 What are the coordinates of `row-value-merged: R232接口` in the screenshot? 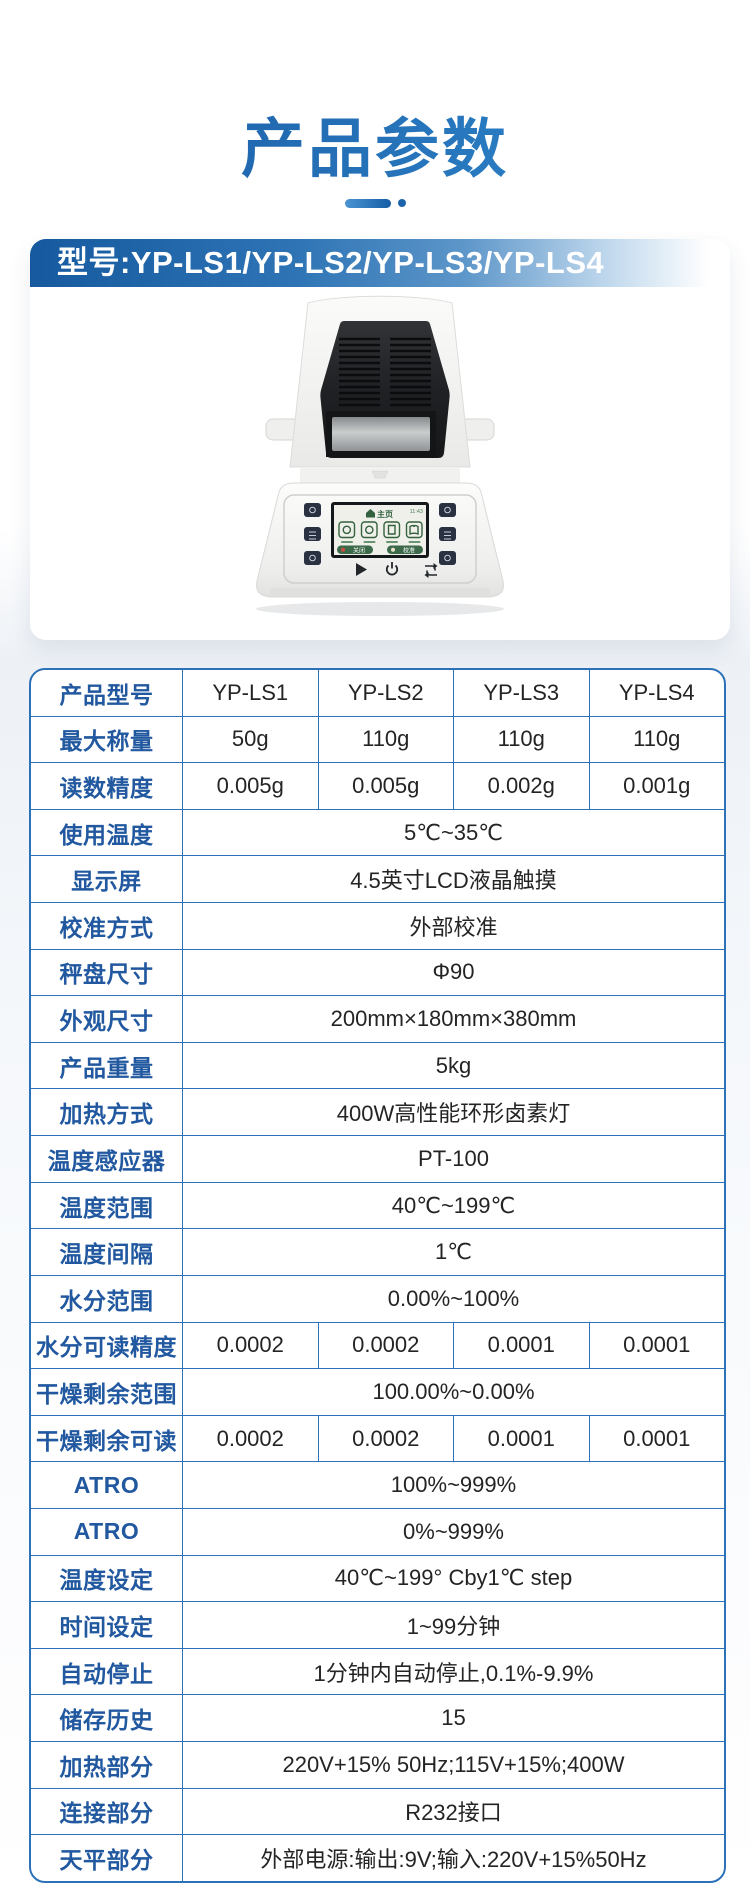 It's located at (453, 1813).